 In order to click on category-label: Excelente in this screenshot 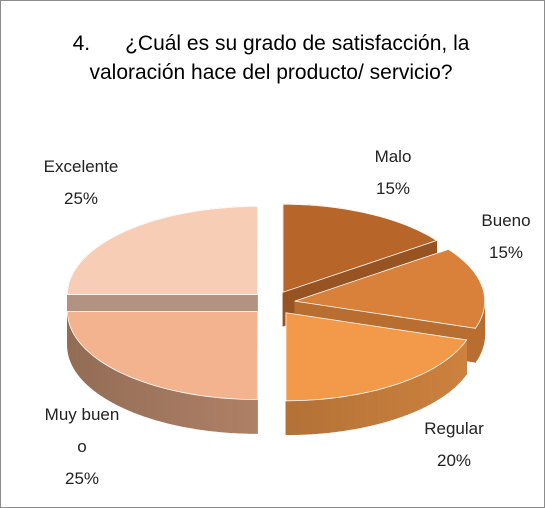, I will do `click(81, 166)`.